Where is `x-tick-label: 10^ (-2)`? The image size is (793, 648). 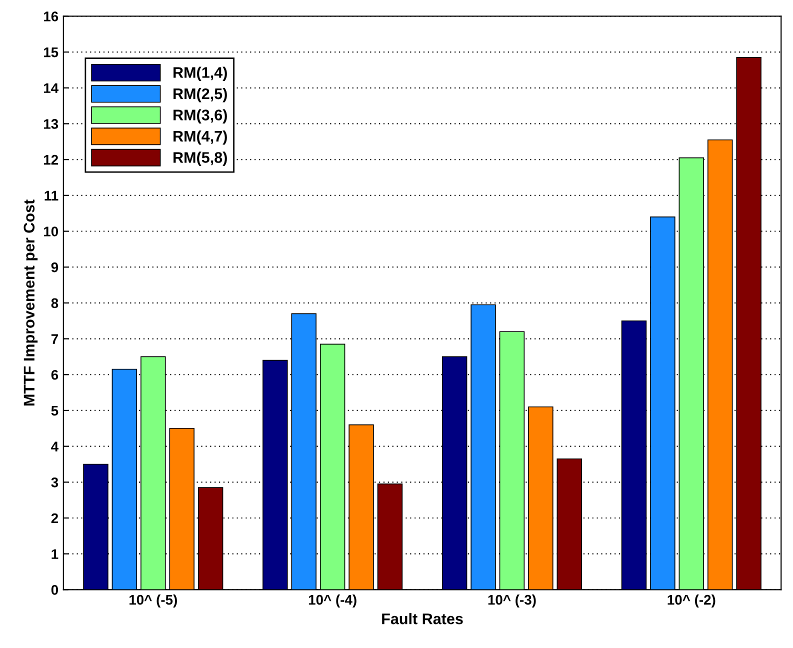
x-tick-label: 10^ (-2) is located at coordinates (692, 601).